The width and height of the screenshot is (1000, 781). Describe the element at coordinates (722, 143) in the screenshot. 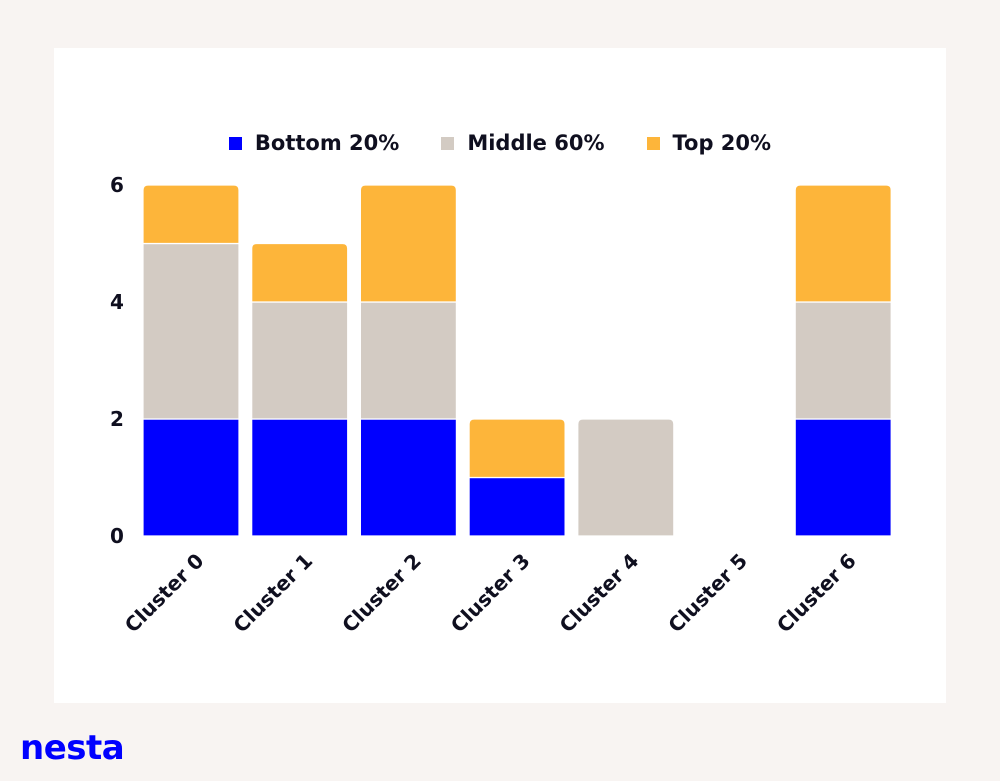

I see `legend-label-top: Top 20%` at that location.